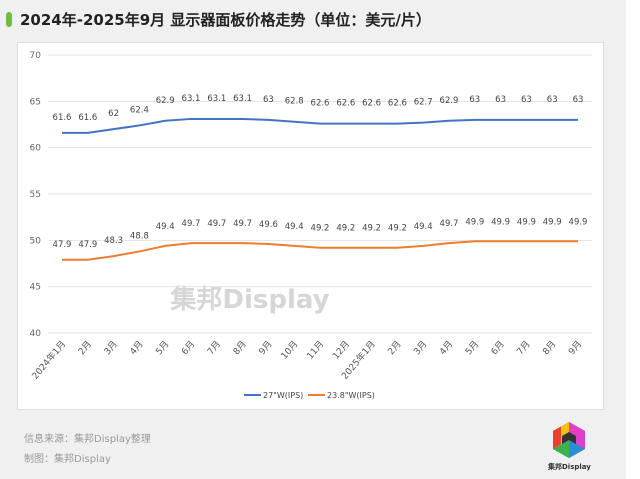  I want to click on logo-text: 集邦Display, so click(569, 467).